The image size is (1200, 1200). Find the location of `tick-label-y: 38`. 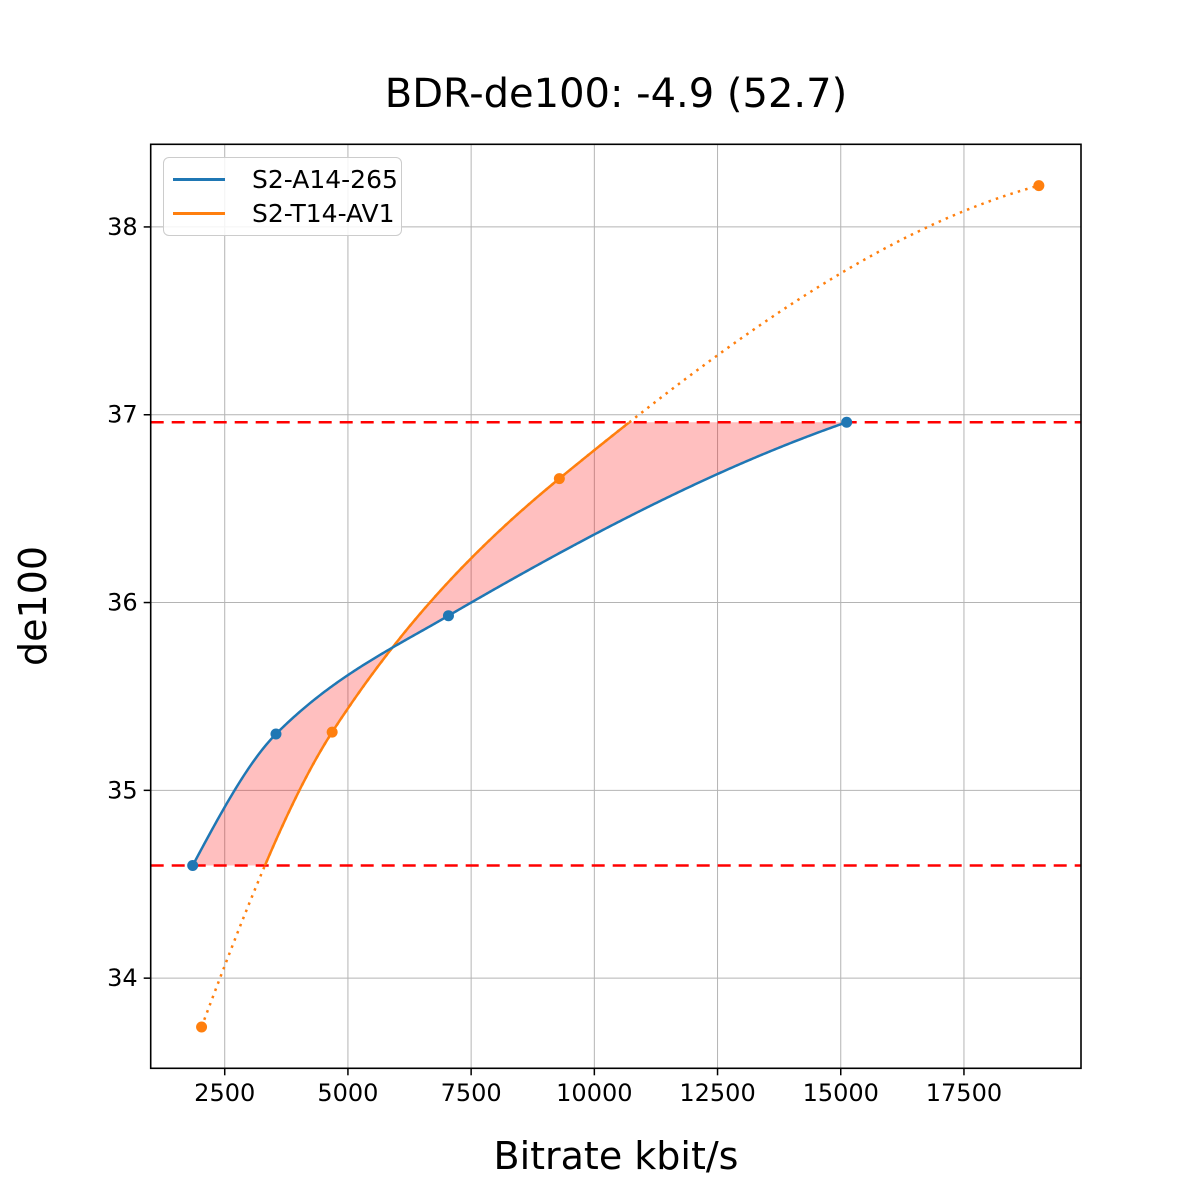

tick-label-y: 38 is located at coordinates (122, 227).